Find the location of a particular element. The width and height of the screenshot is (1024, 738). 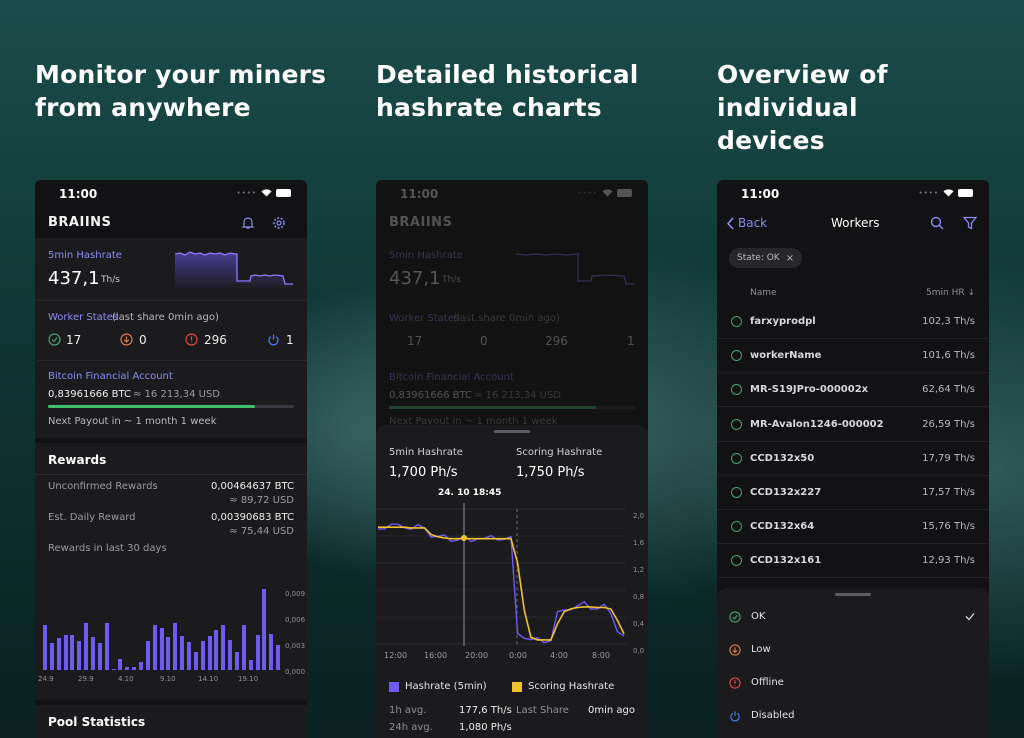

y-tick: 0,4 is located at coordinates (639, 624).